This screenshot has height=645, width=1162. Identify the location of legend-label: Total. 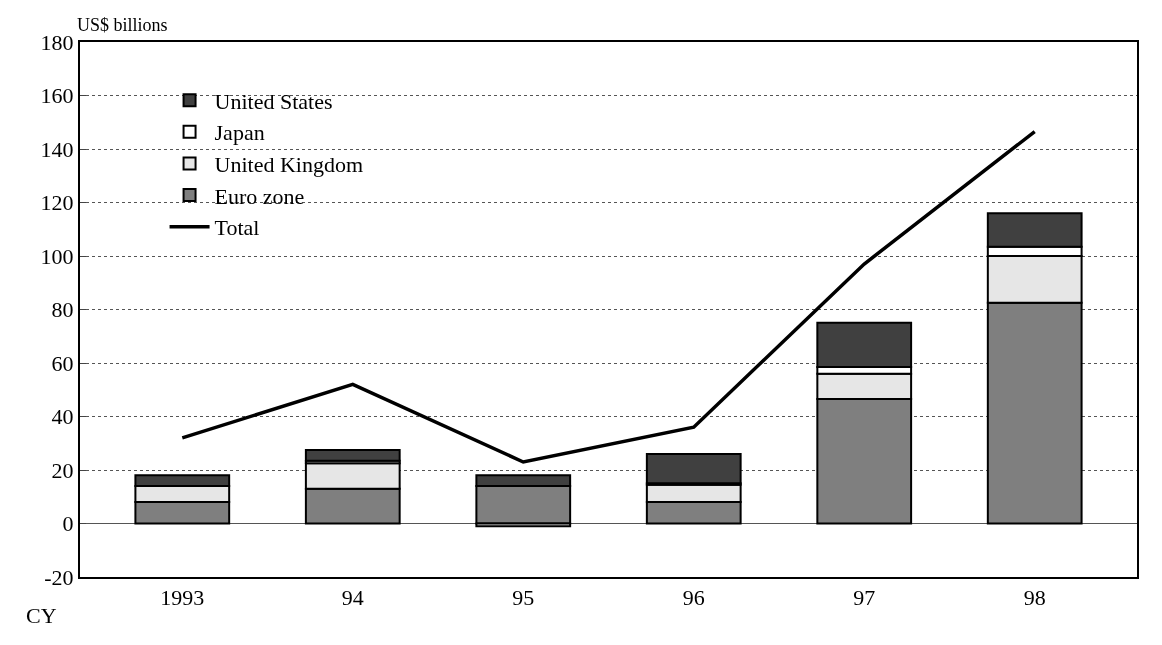
(237, 228).